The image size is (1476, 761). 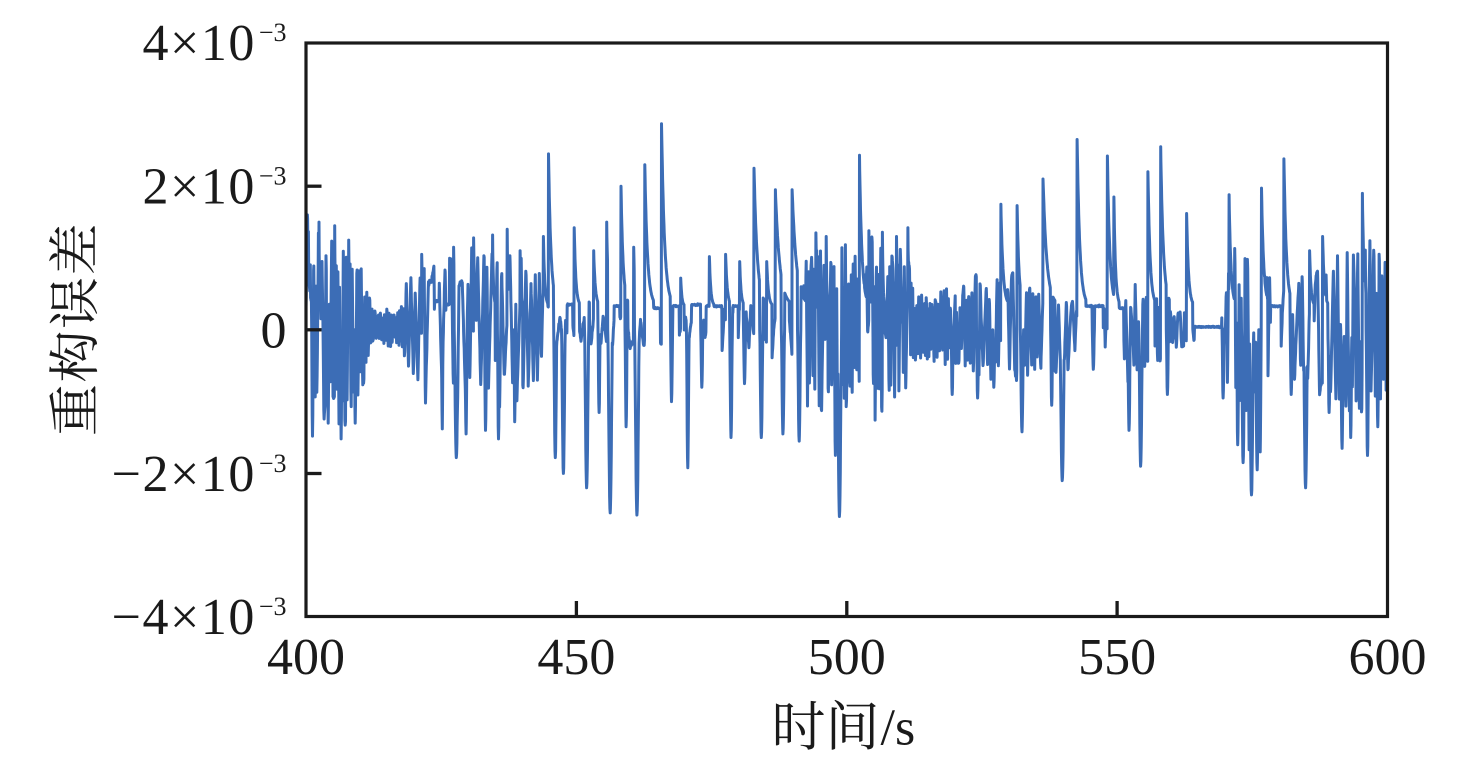 I want to click on svg-text: 400, so click(x=306, y=657).